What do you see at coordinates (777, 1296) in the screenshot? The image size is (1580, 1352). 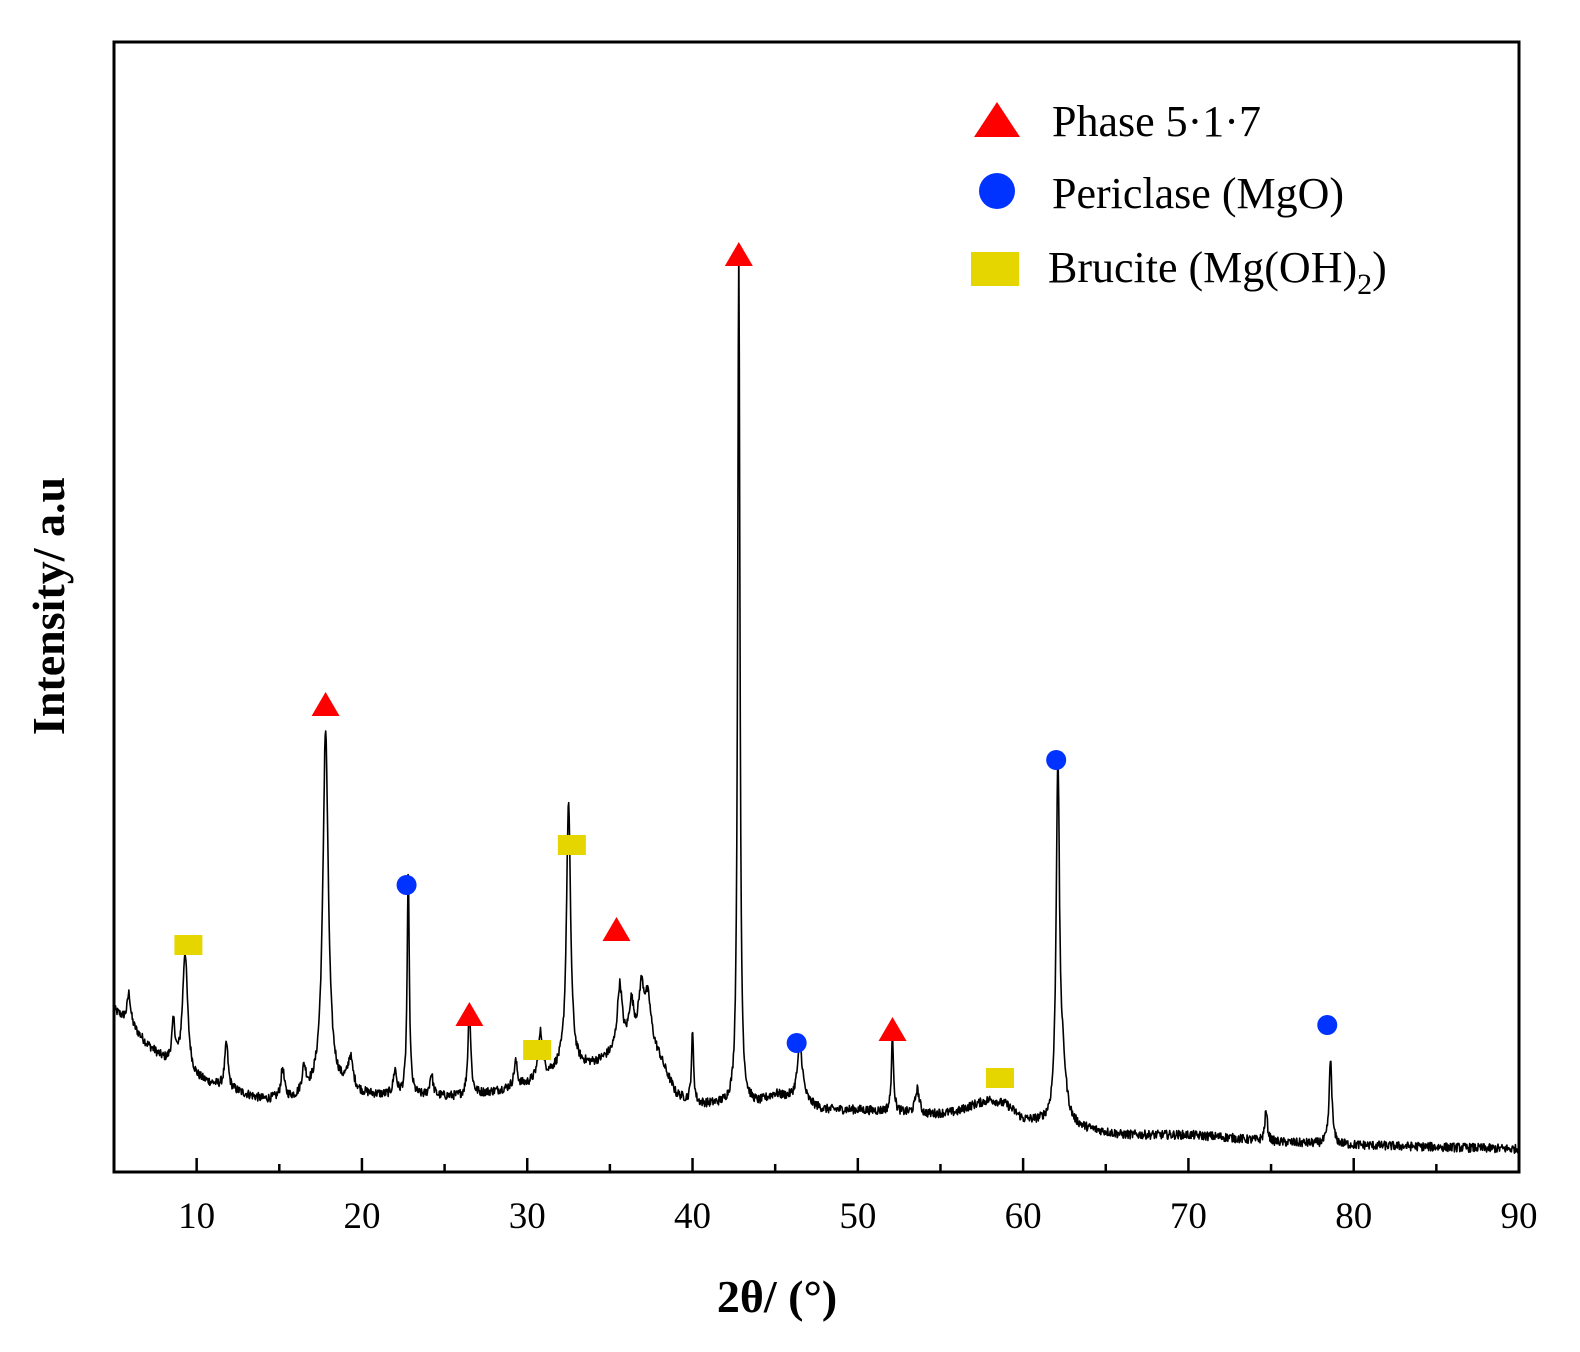 I see `x-axis-title: 2θ/ (°)` at bounding box center [777, 1296].